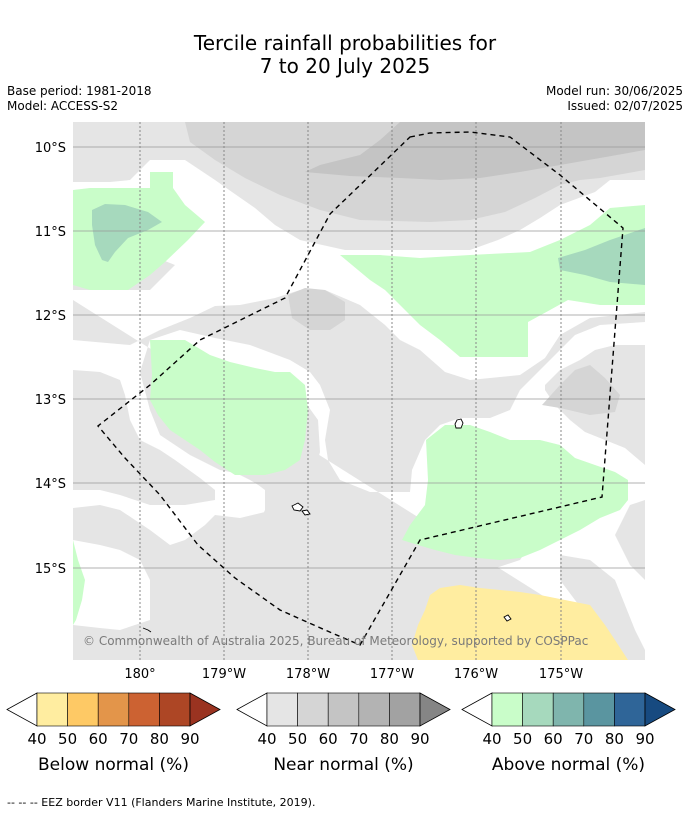 The height and width of the screenshot is (816, 690). Describe the element at coordinates (113, 765) in the screenshot. I see `colorbar-label: Below normal (%)` at that location.